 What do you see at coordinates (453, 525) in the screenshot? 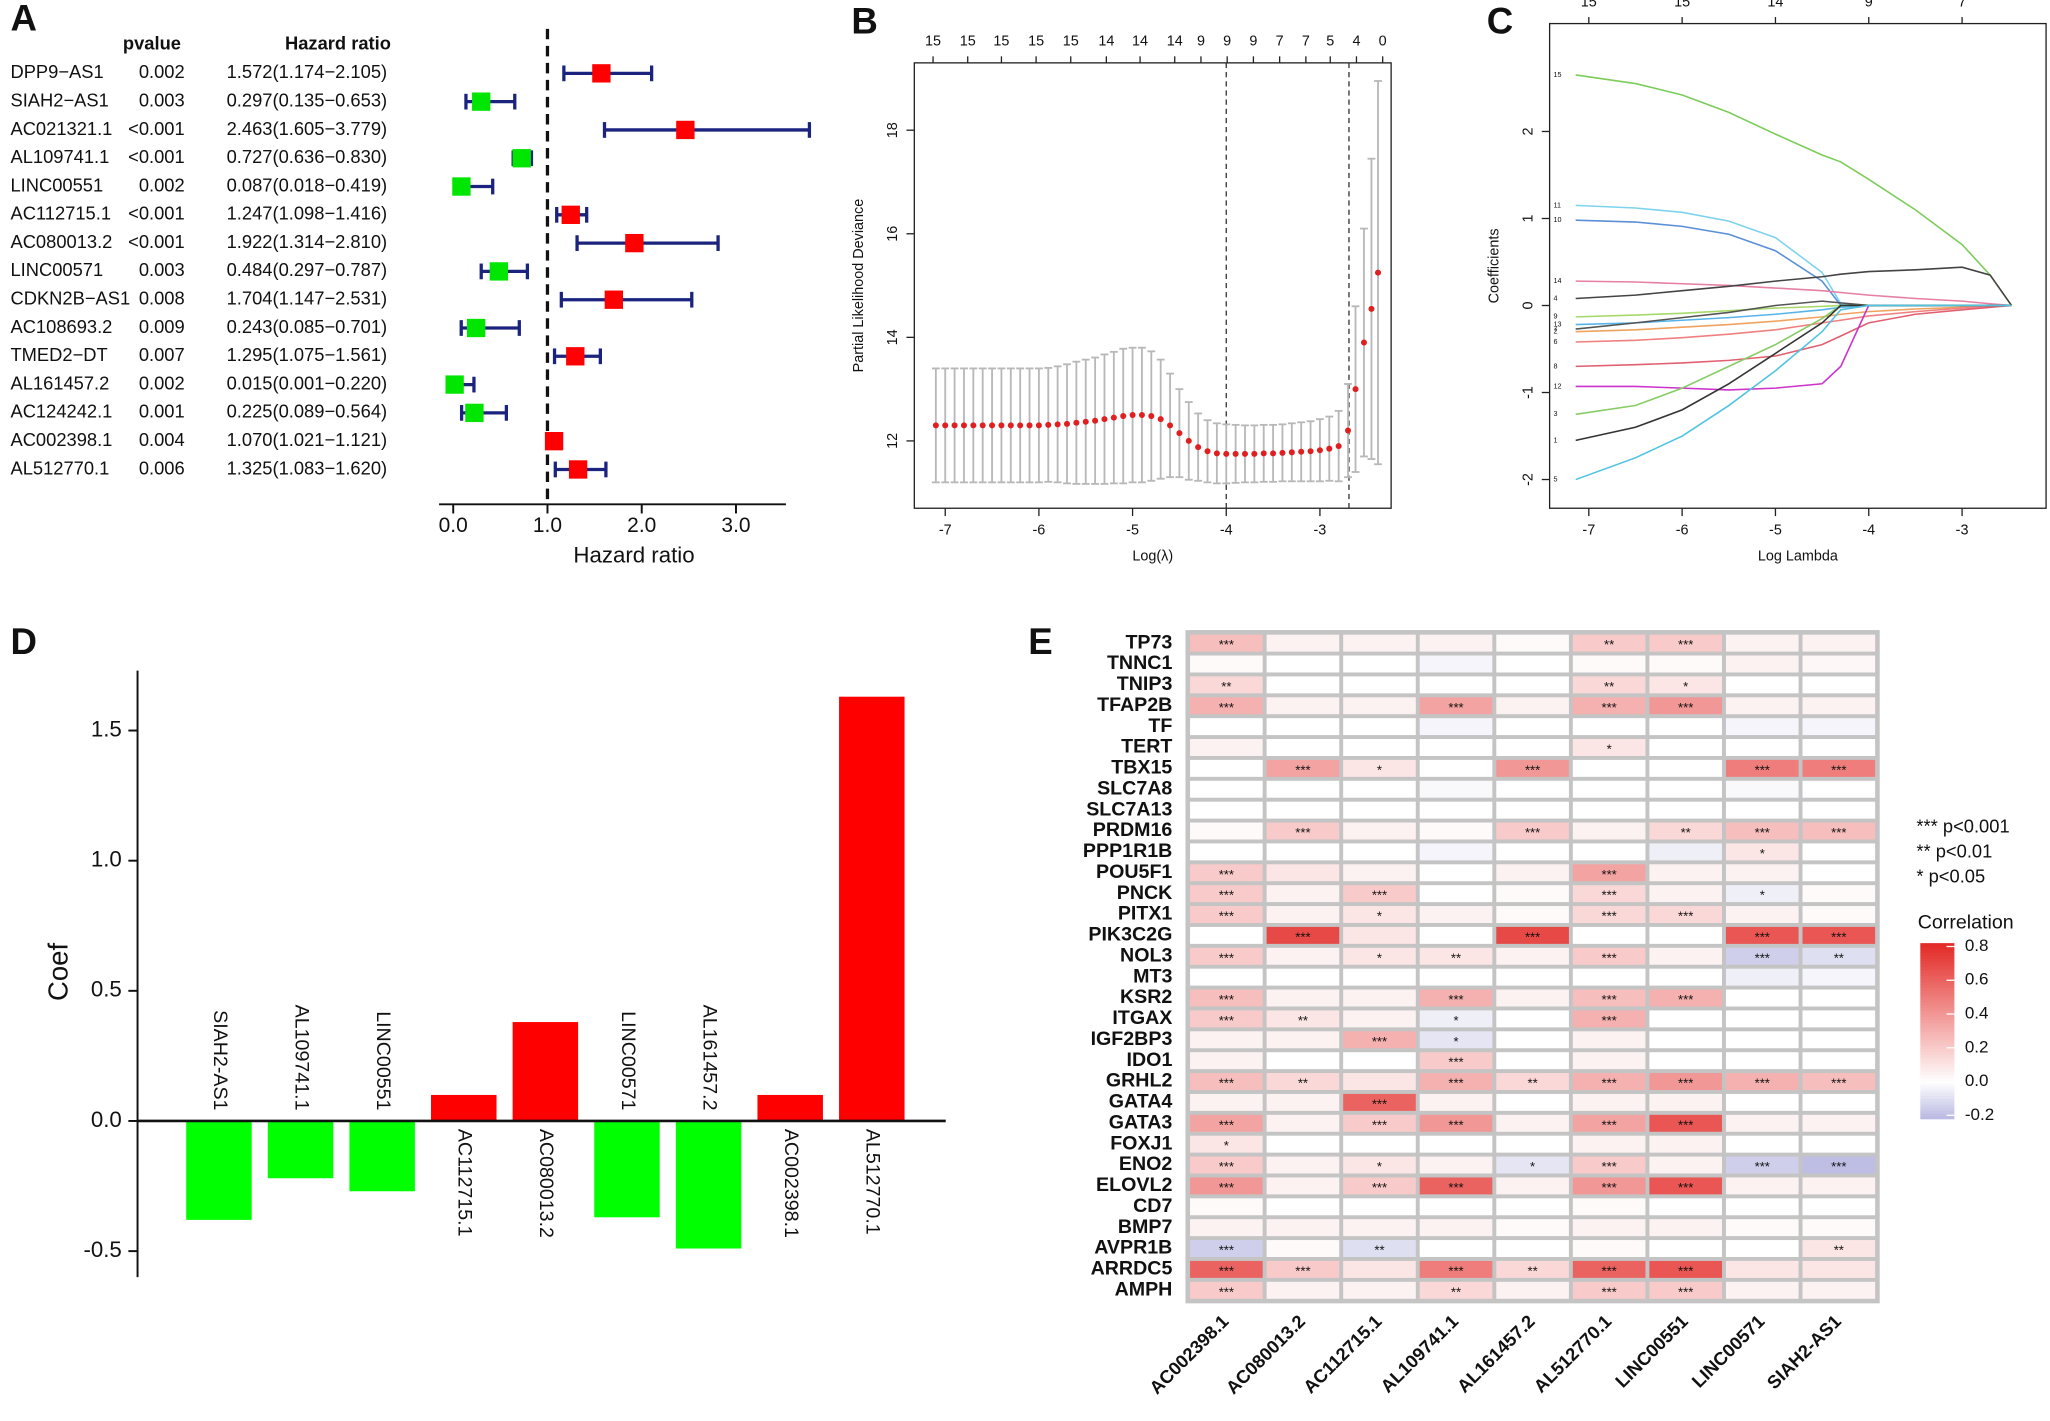
I see `x-tick-label: 0.0` at bounding box center [453, 525].